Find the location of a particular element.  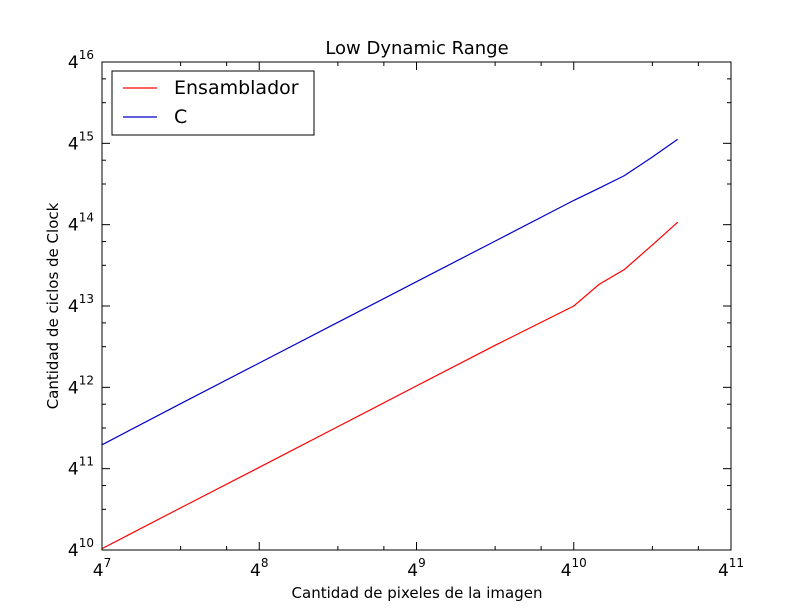

y-tick-label-3: 413 is located at coordinates (81, 304).